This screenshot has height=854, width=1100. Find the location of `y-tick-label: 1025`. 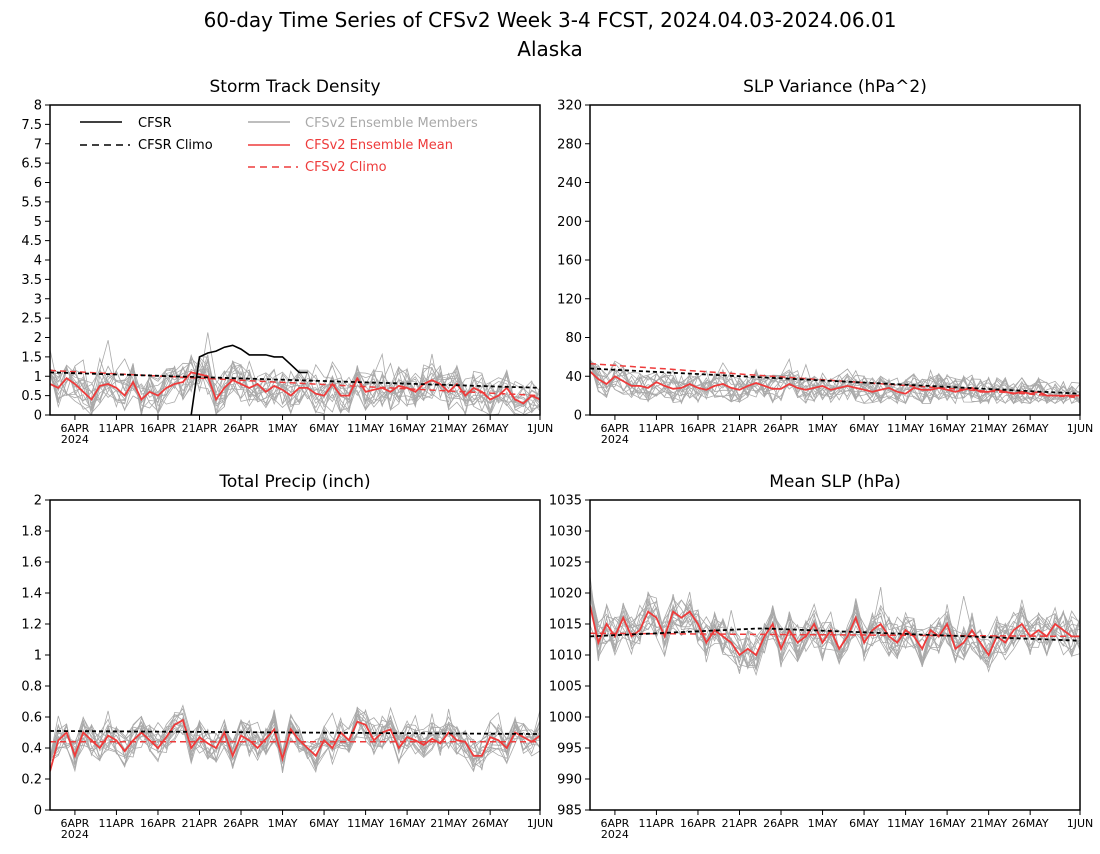

y-tick-label: 1025 is located at coordinates (565, 563).